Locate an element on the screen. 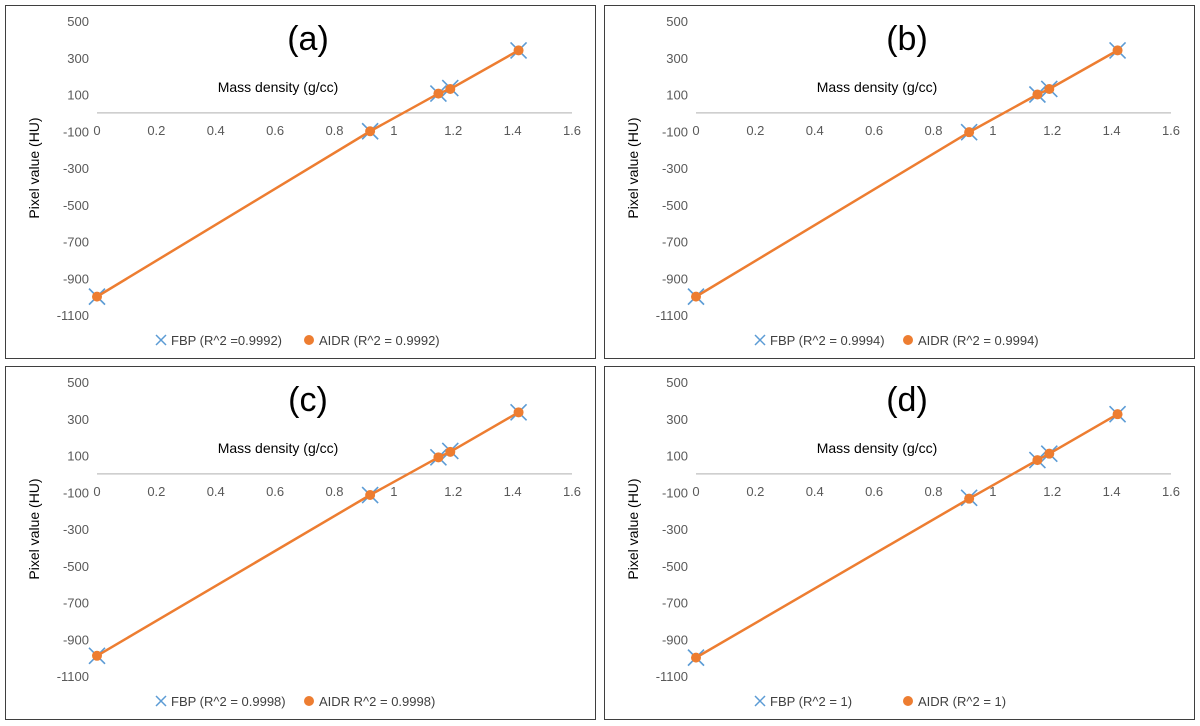 The height and width of the screenshot is (726, 1200). legend-label: AIDR (R^2 = 0.9994) is located at coordinates (978, 340).